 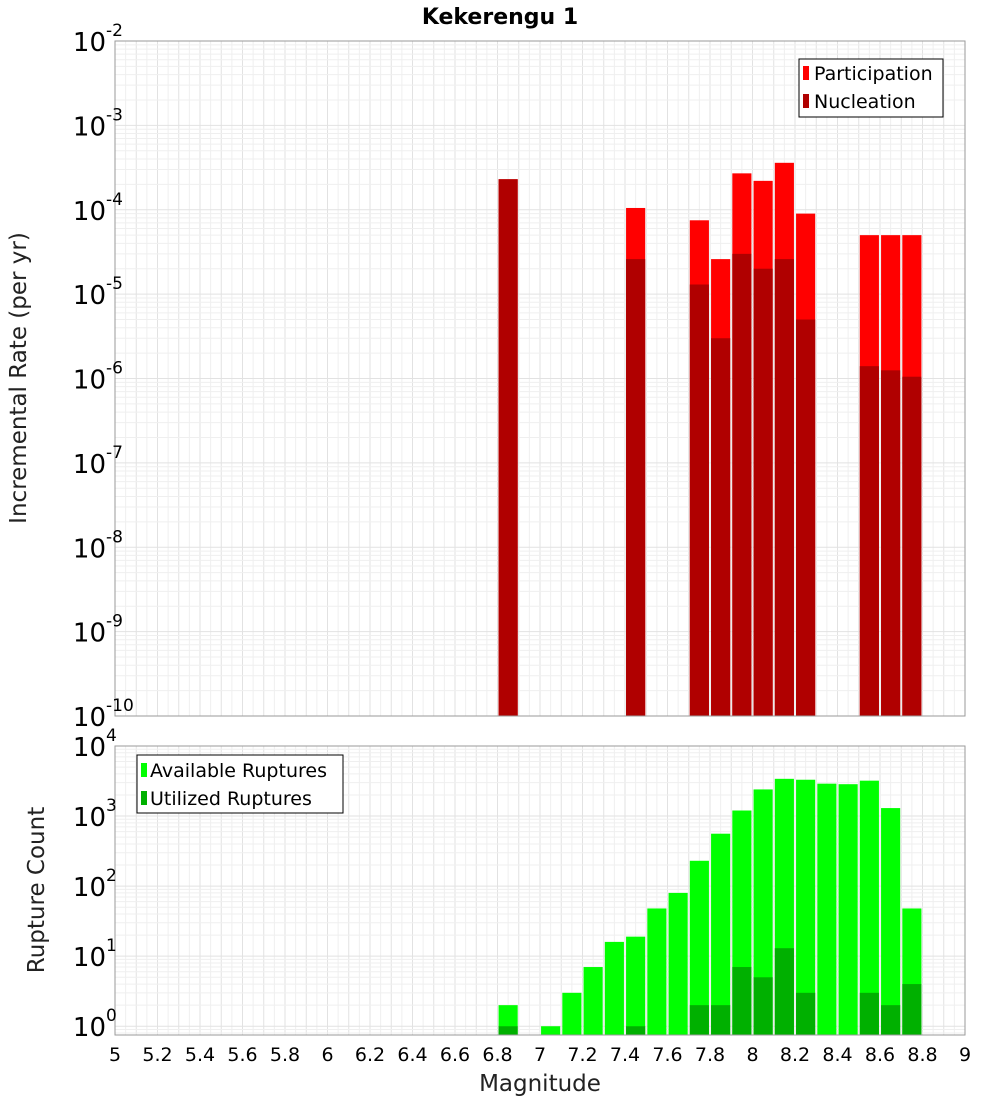 I want to click on top-legend-box, so click(x=871, y=88).